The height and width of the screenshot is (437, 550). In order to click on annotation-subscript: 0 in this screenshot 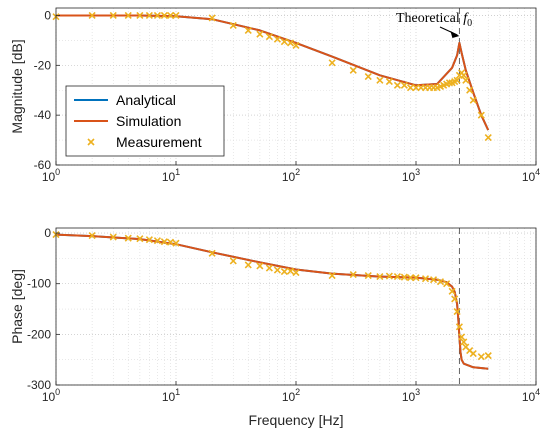, I will do `click(469, 23)`.